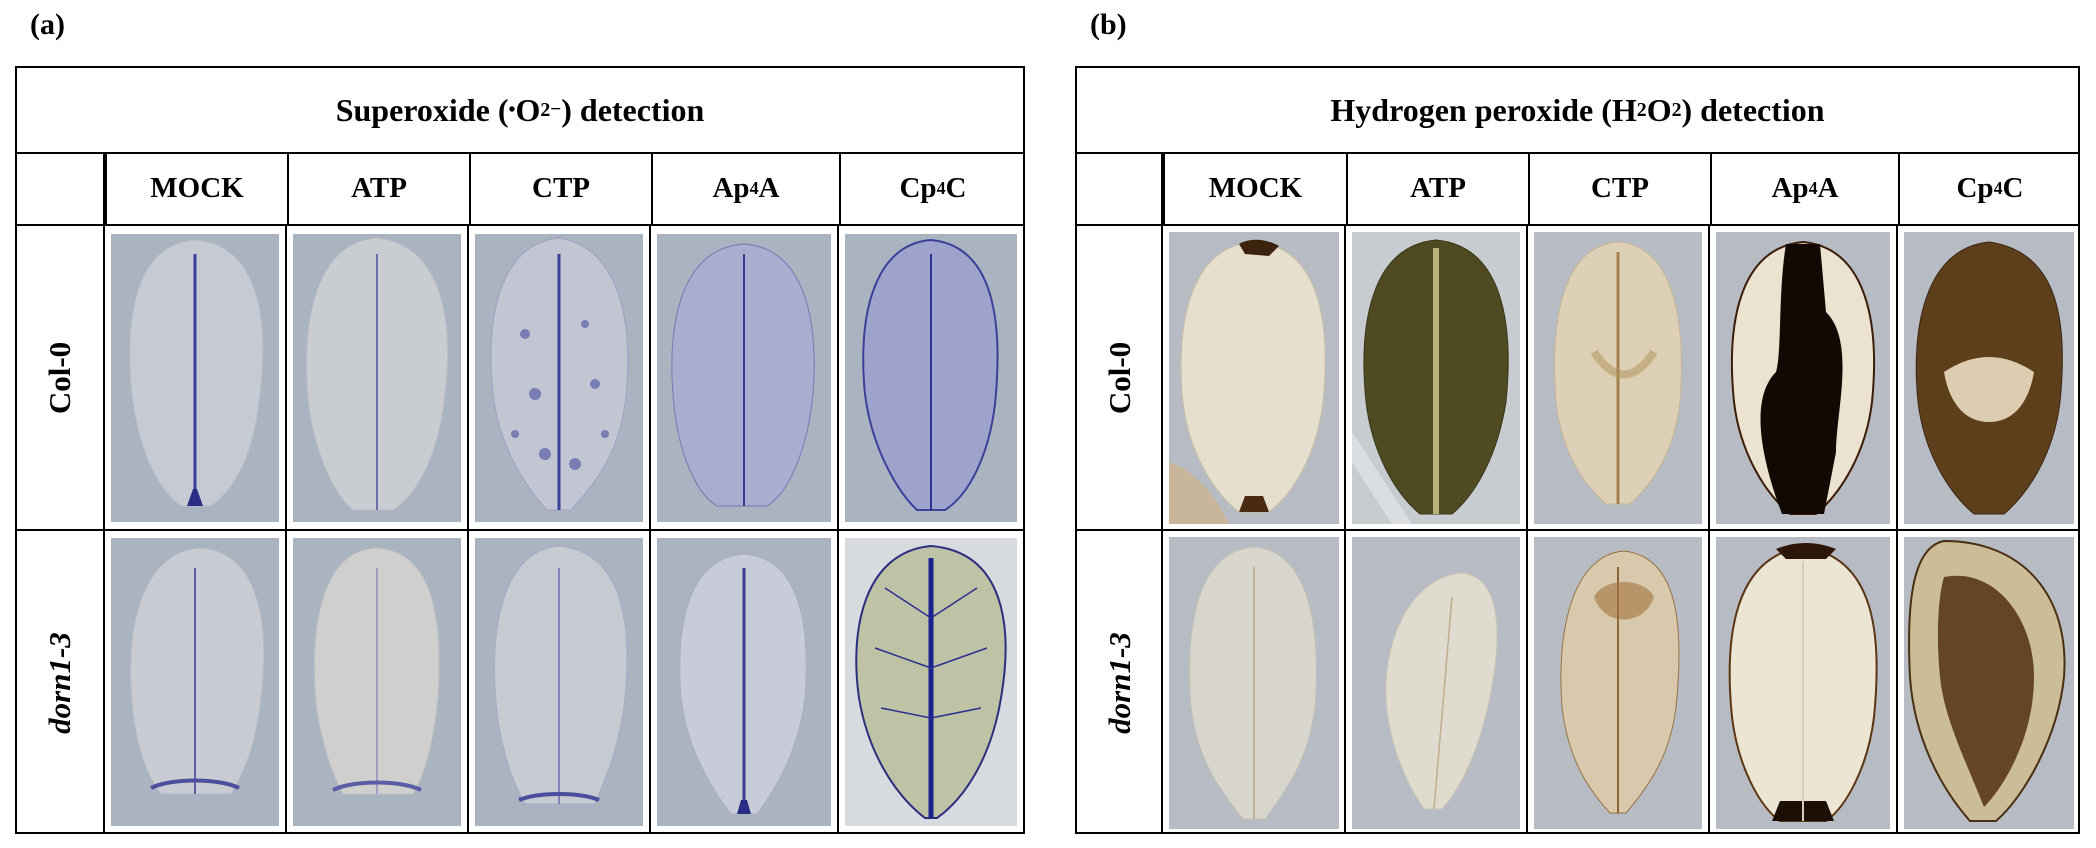  I want to click on panel-a-title: Superoxide (• O 2−) detection, so click(520, 111).